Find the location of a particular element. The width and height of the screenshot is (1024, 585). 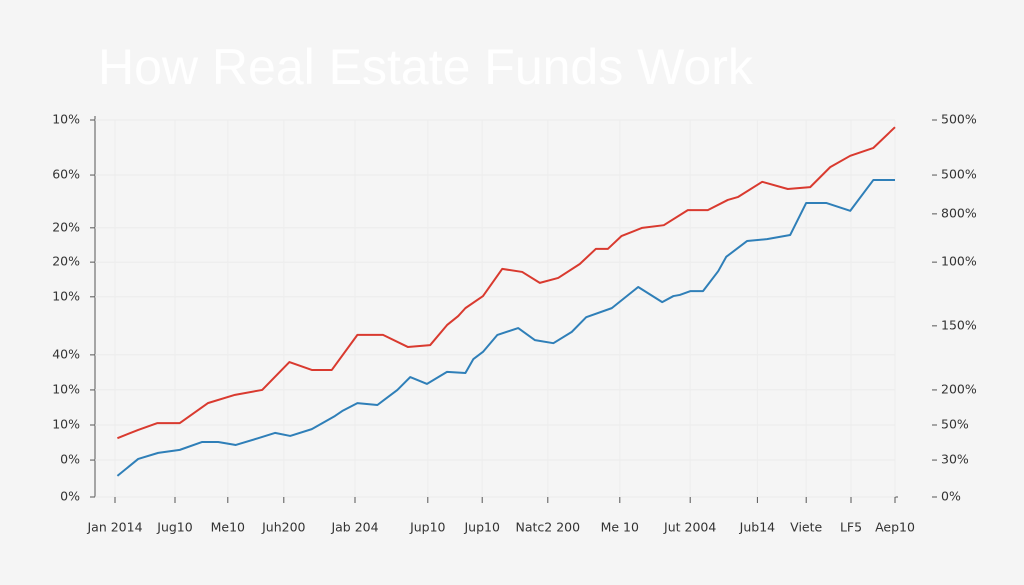

x-tick-label: Jub14 is located at coordinates (757, 527).